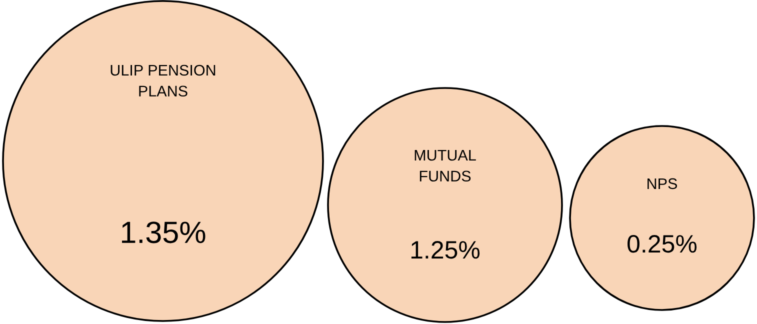 The image size is (757, 324). I want to click on category-label: ULIP PENSION PLANS, so click(163, 80).